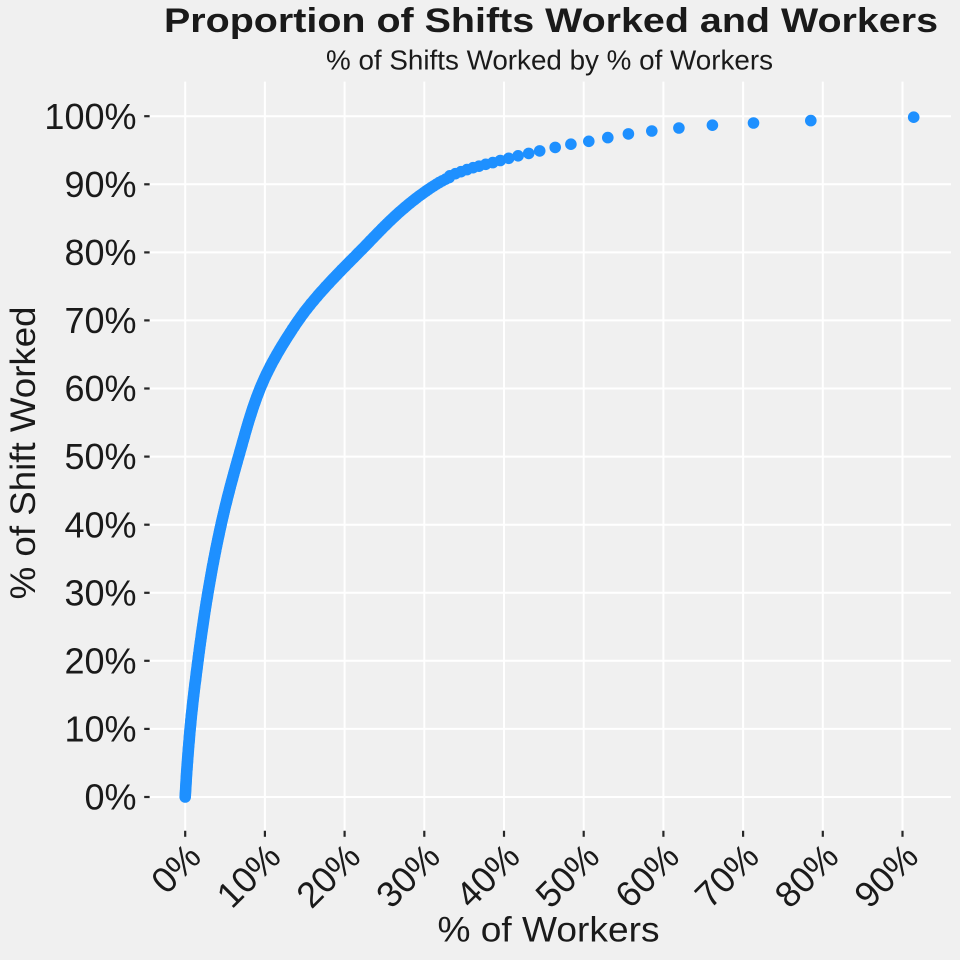 The width and height of the screenshot is (960, 960). What do you see at coordinates (100, 456) in the screenshot?
I see `svg-text: 50%` at bounding box center [100, 456].